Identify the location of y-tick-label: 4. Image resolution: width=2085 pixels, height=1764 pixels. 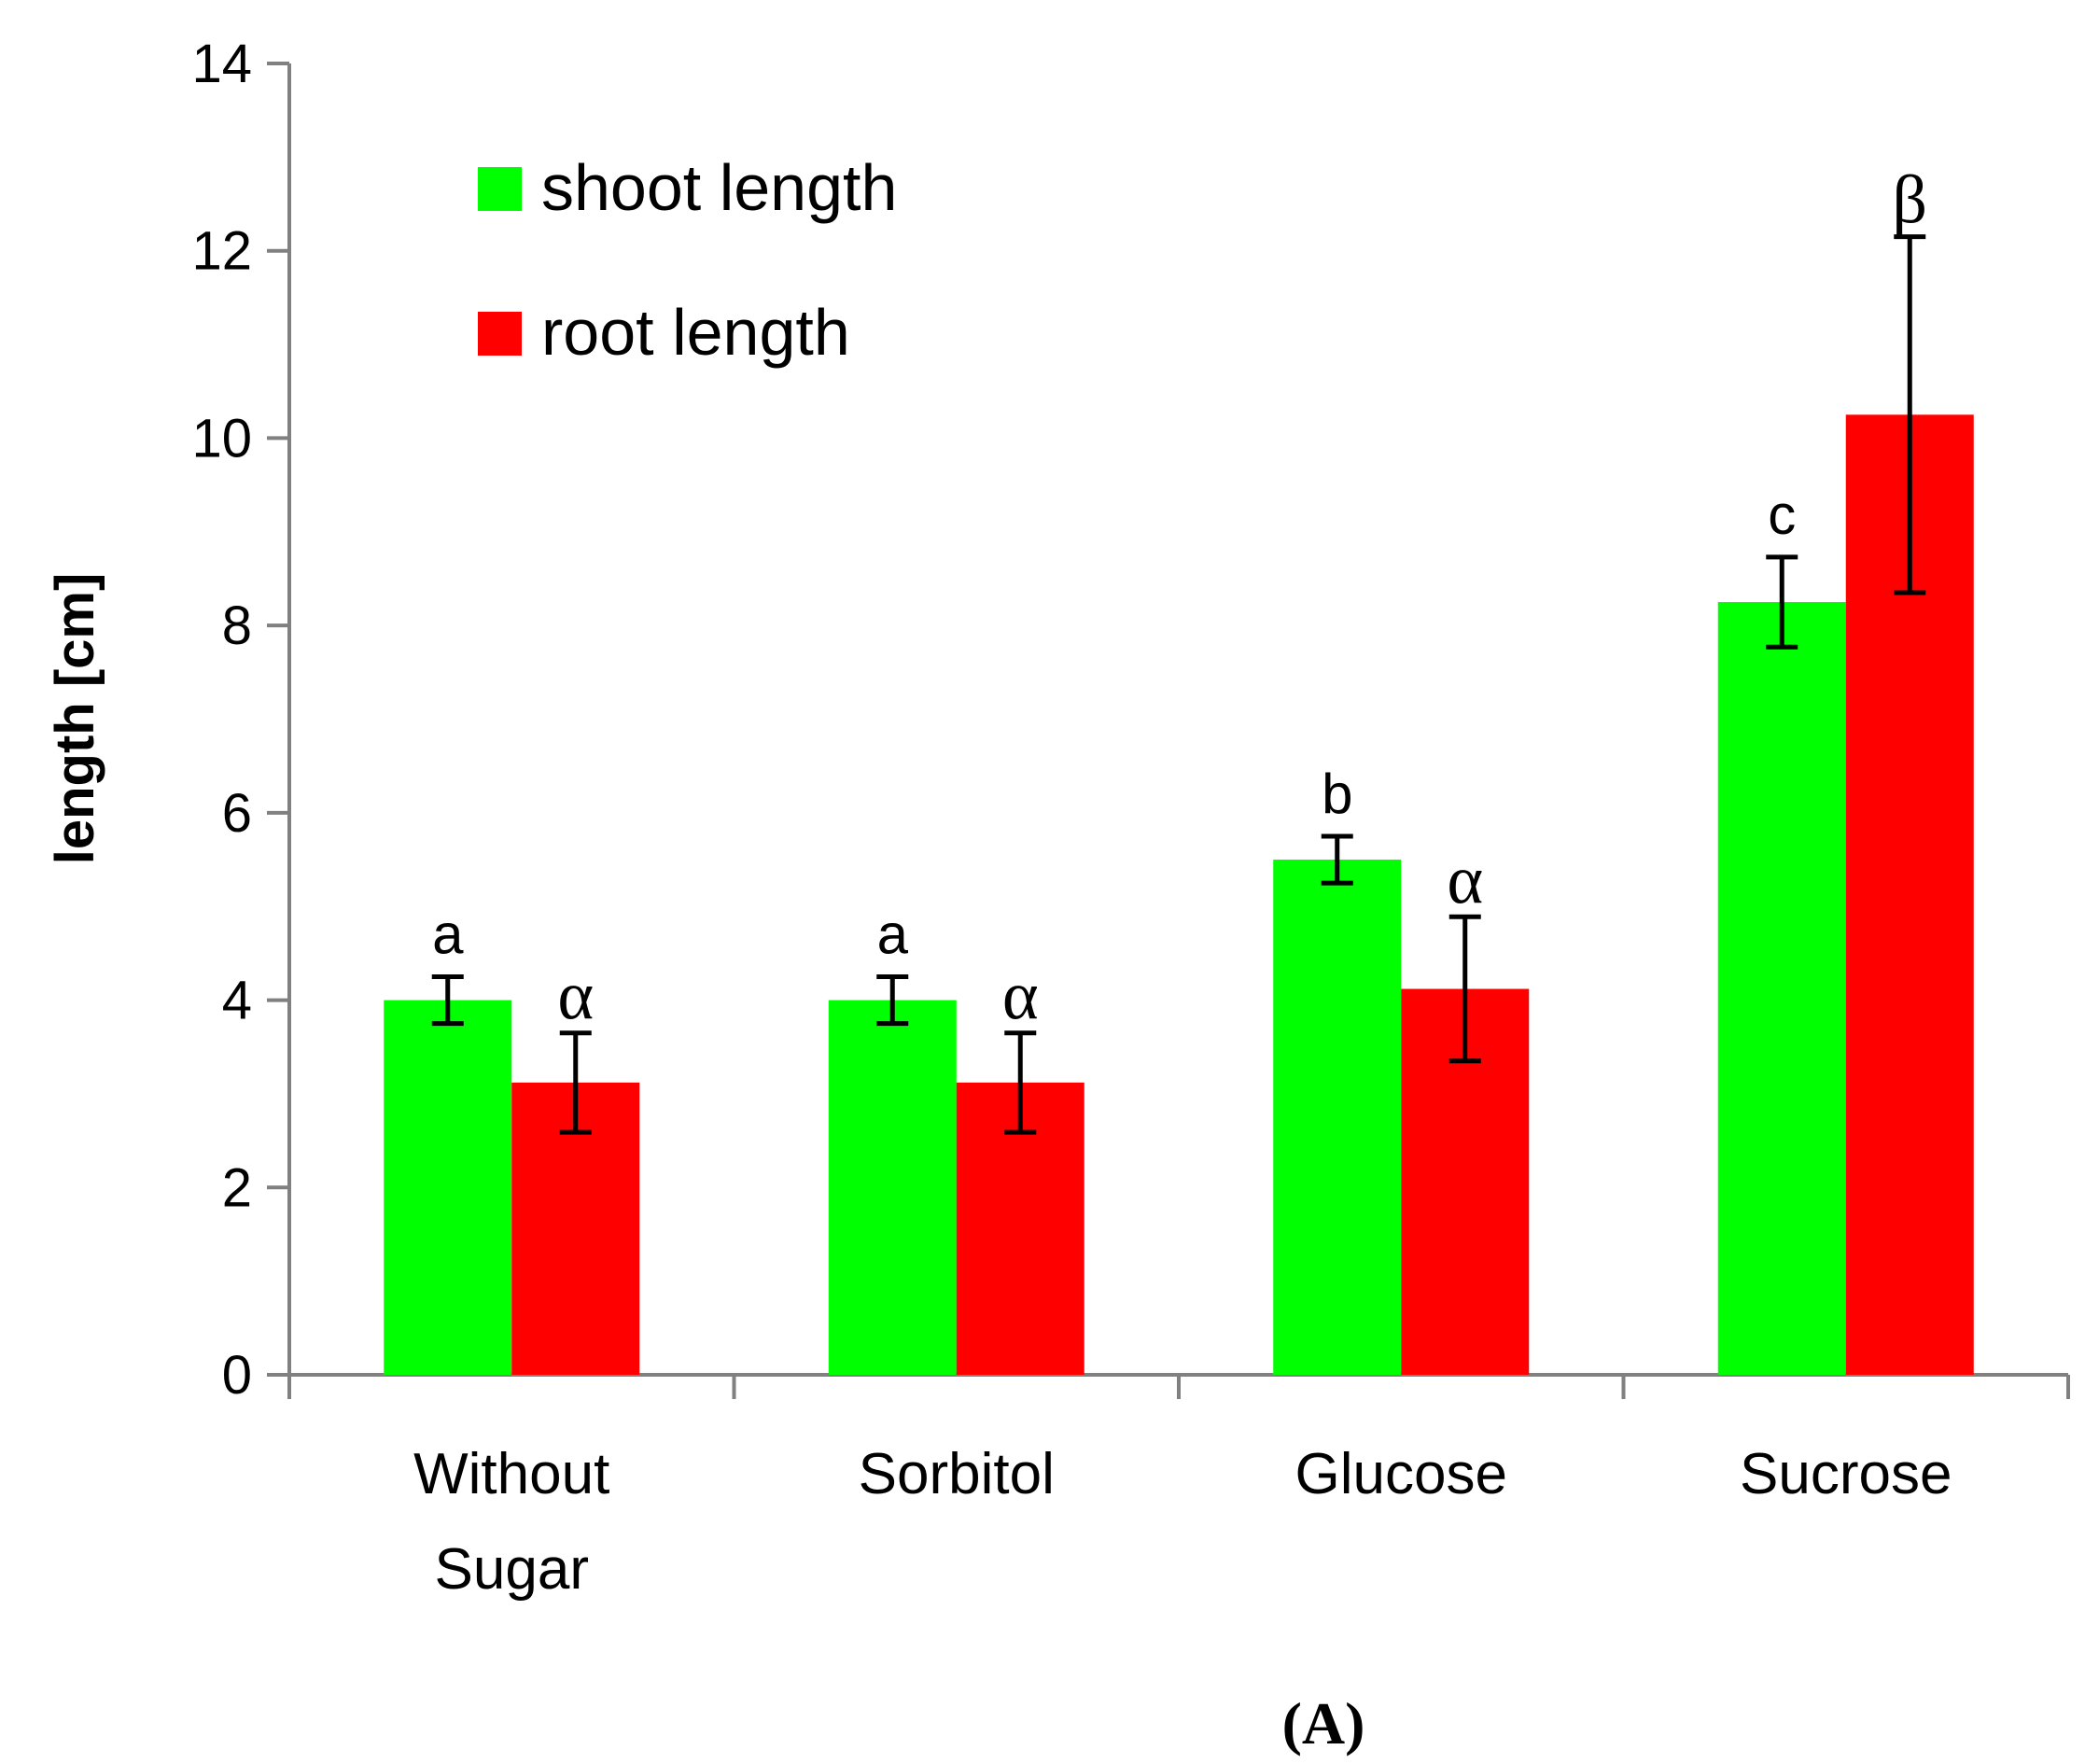
(237, 1001).